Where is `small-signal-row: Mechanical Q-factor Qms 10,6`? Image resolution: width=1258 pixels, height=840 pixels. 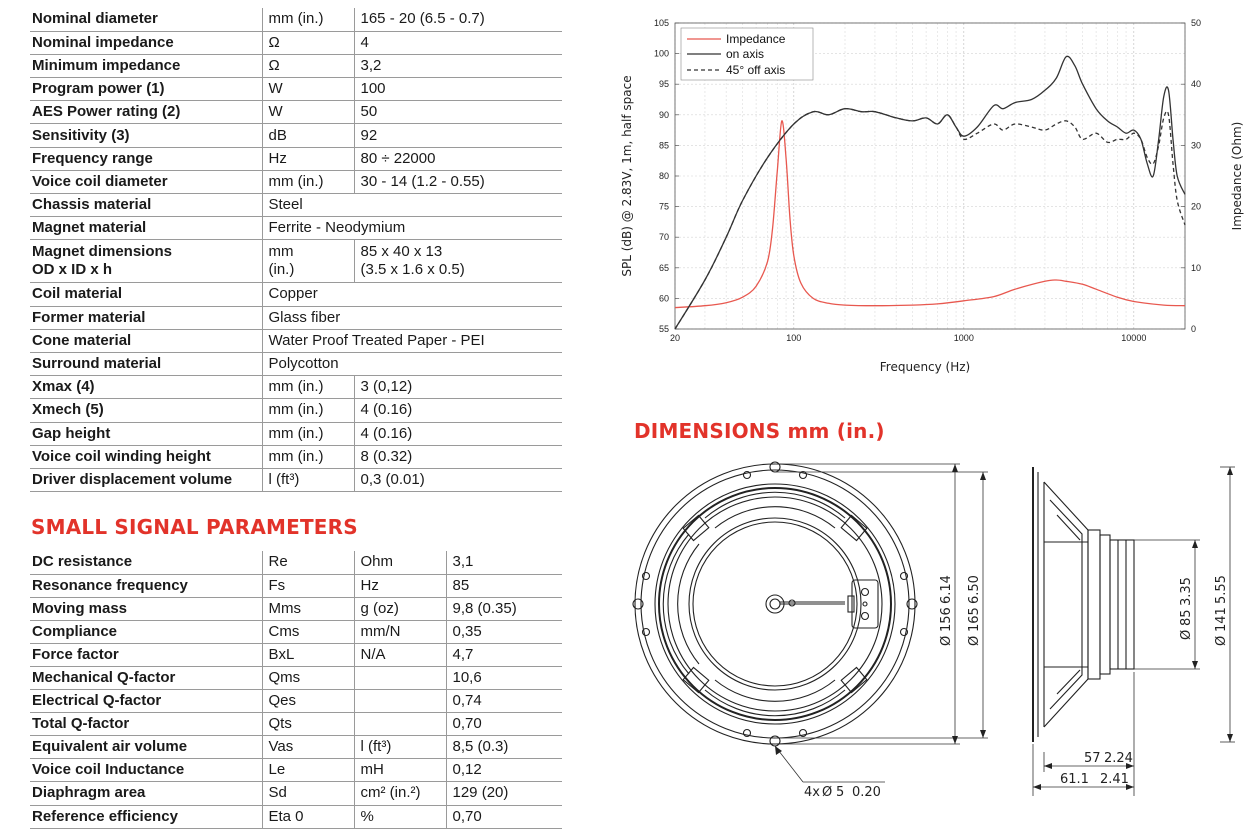 small-signal-row: Mechanical Q-factor Qms 10,6 is located at coordinates (296, 678).